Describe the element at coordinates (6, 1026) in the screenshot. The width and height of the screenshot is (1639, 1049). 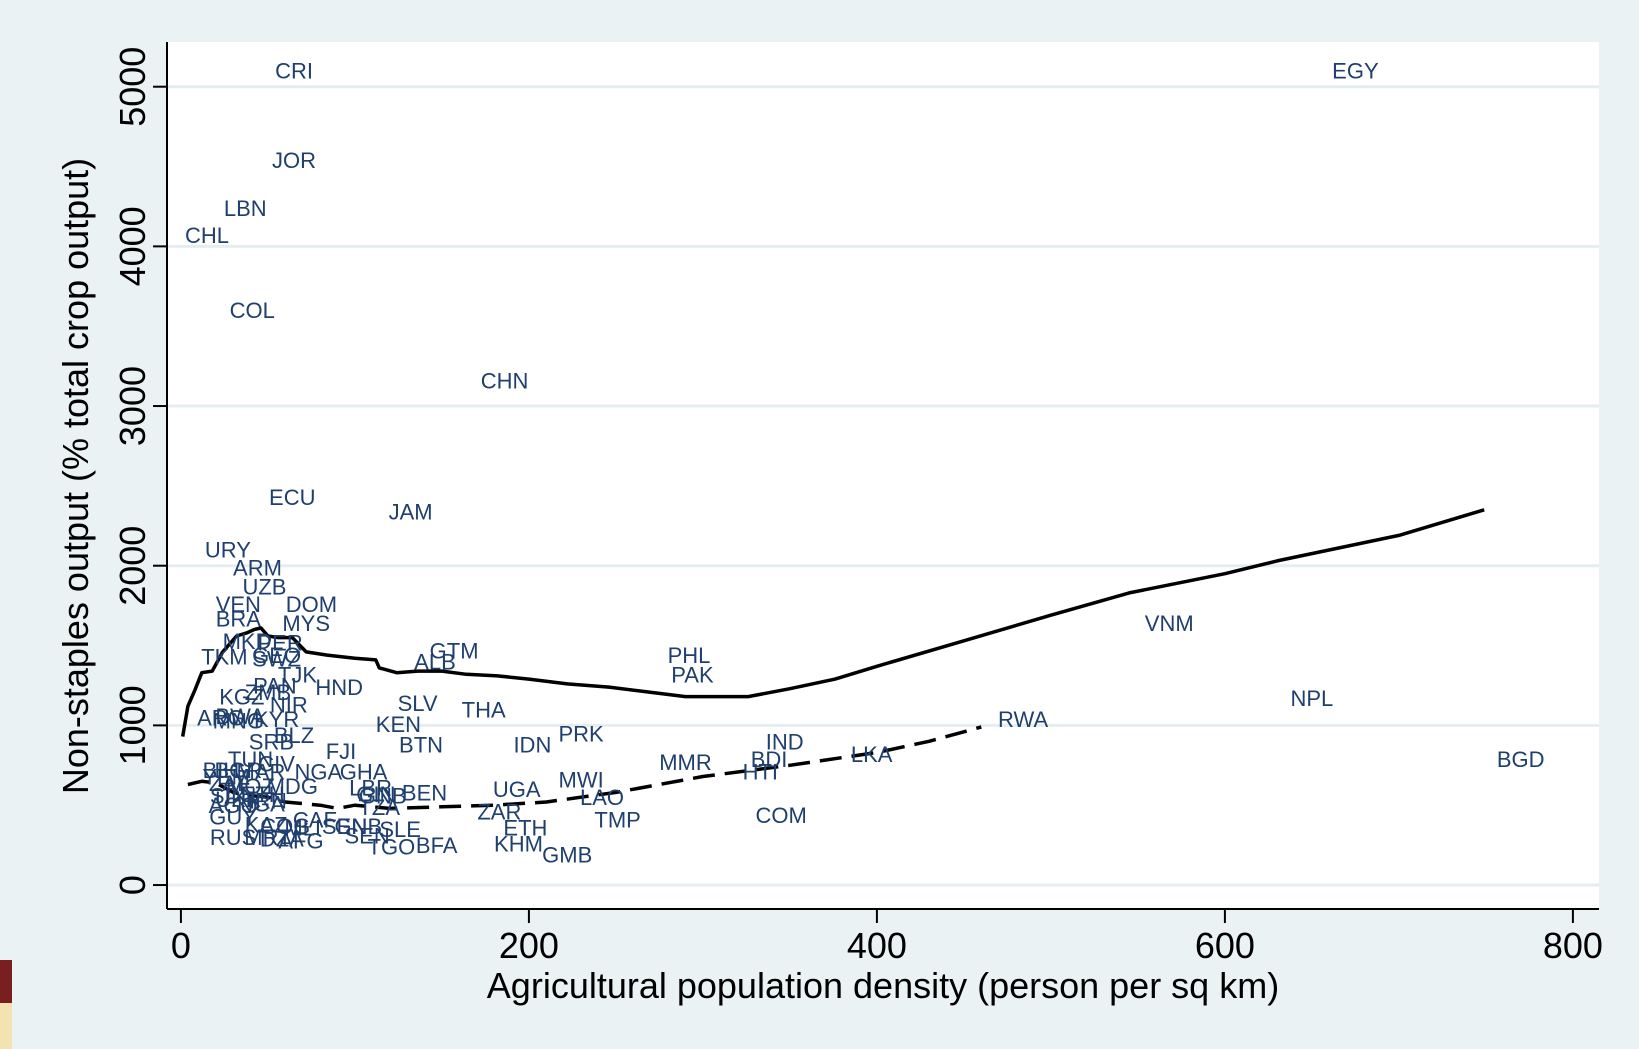
I see `corner-accent-light` at that location.